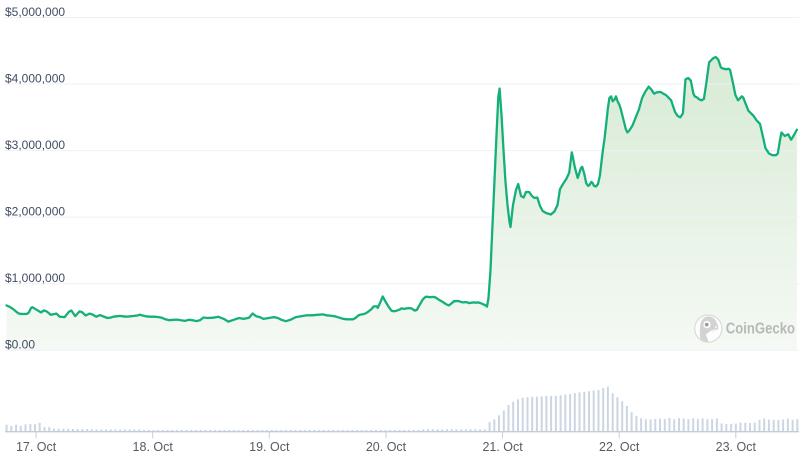 This screenshot has width=805, height=458. I want to click on svg-text: $2,000,000, so click(35, 211).